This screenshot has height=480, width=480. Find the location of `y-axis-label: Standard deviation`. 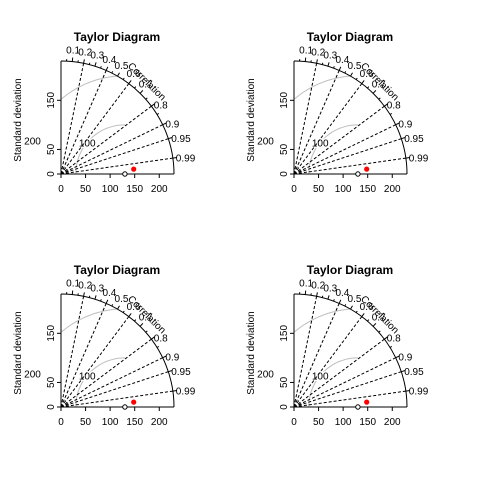

y-axis-label: Standard deviation is located at coordinates (18, 352).